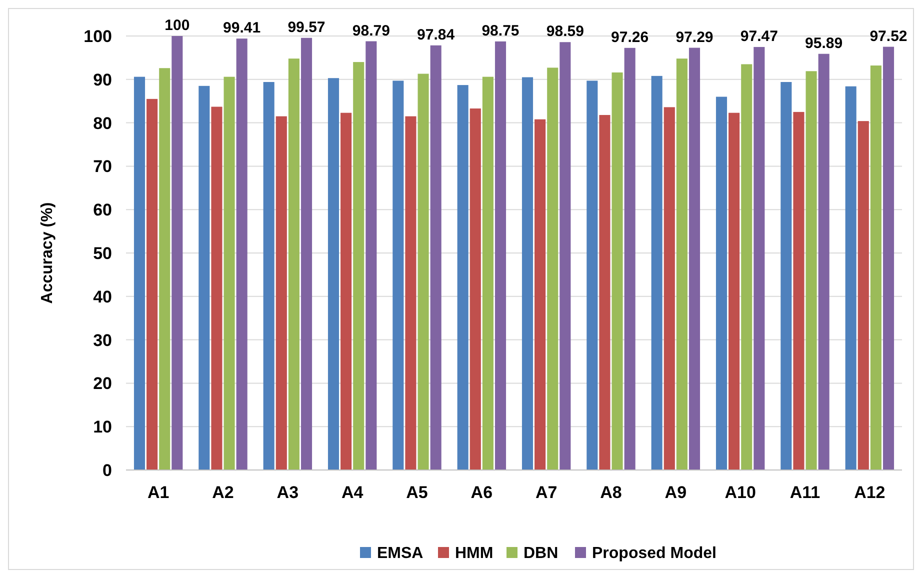 Image resolution: width=922 pixels, height=578 pixels. What do you see at coordinates (352, 492) in the screenshot?
I see `x-tick-label: A4` at bounding box center [352, 492].